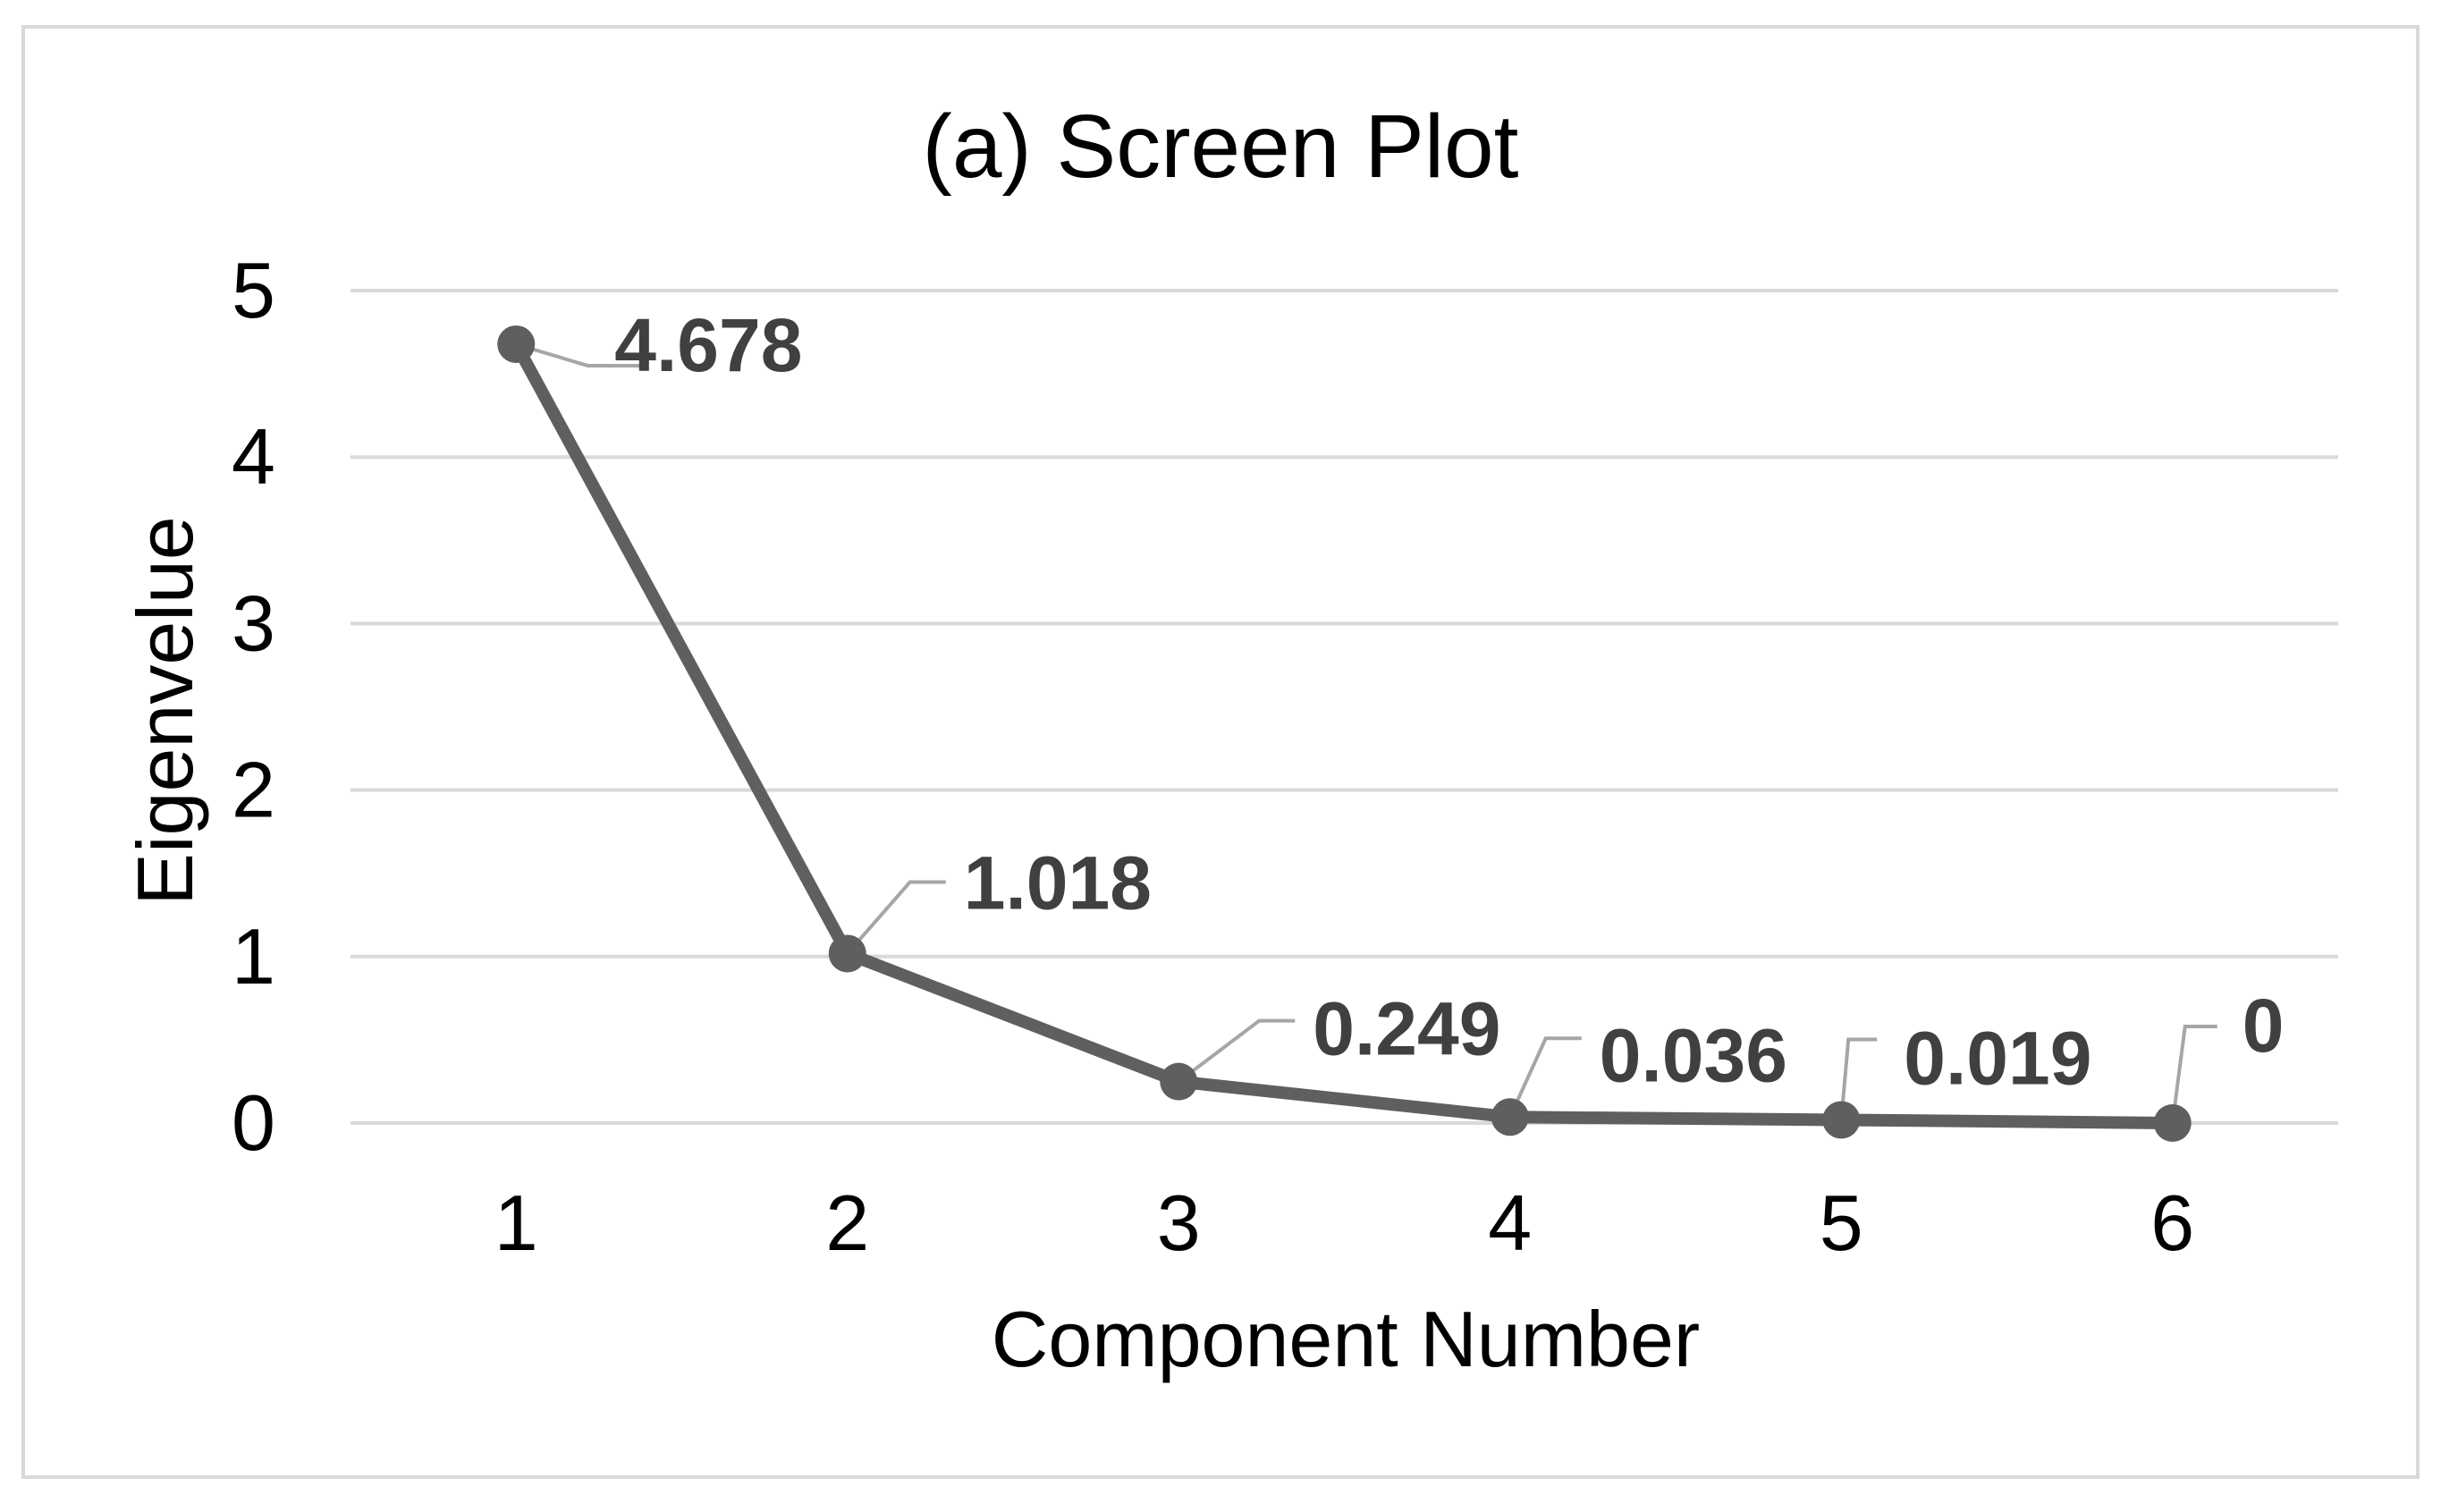  Describe the element at coordinates (165, 711) in the screenshot. I see `y-axis-title: Eigenvelue` at that location.